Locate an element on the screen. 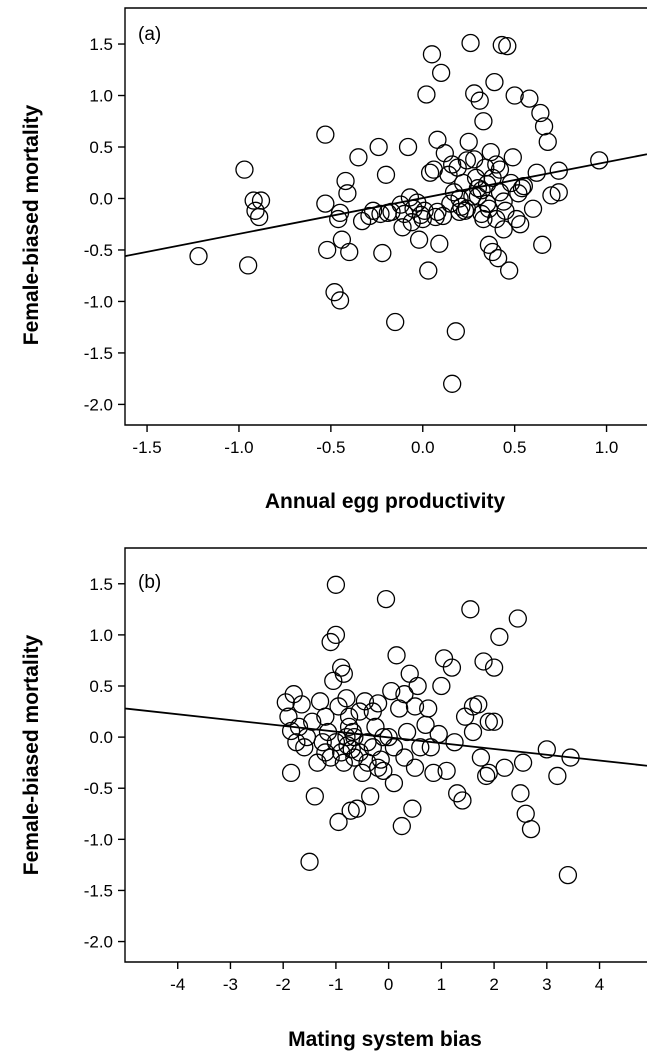 The width and height of the screenshot is (647, 1059). panel-b-y-tick-label: 1.0 is located at coordinates (101, 635).